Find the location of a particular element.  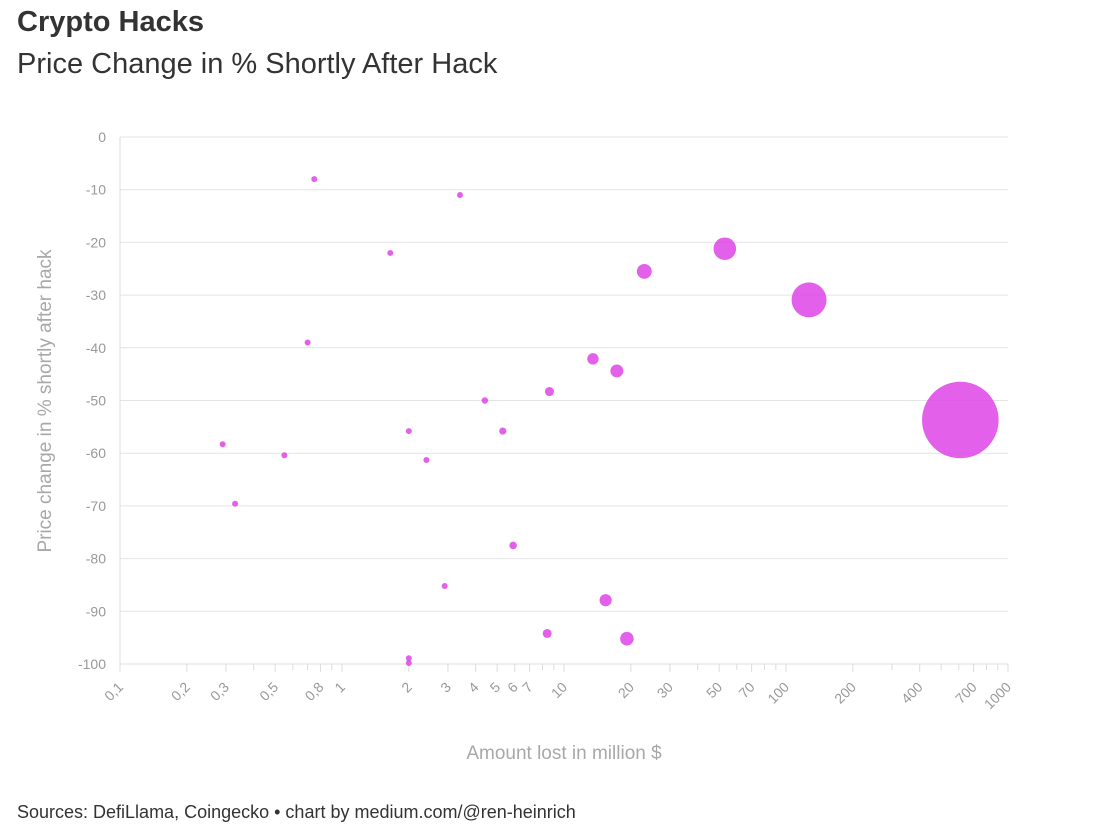

y-axis-label: Price change in % shortly after hack is located at coordinates (45, 401).